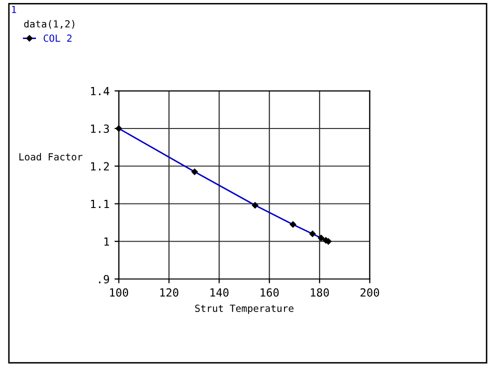 This screenshot has width=495, height=374. Describe the element at coordinates (50, 156) in the screenshot. I see `y-axis-title: Load Factor` at that location.